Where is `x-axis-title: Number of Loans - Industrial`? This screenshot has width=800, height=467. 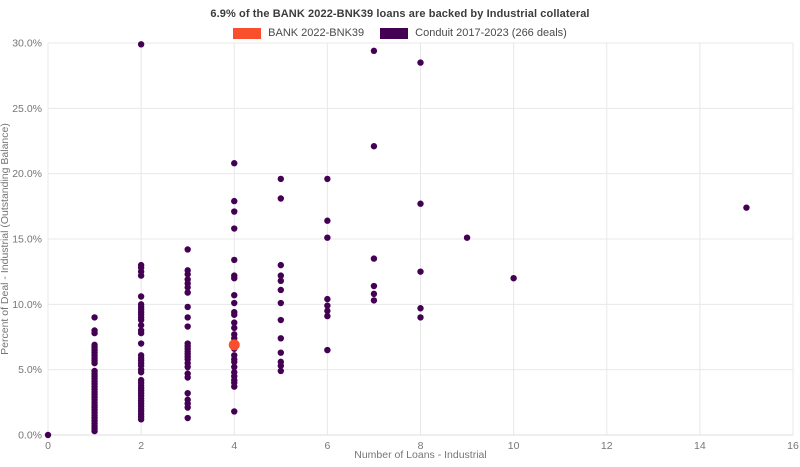
x-axis-title: Number of Loans - Industrial is located at coordinates (420, 455).